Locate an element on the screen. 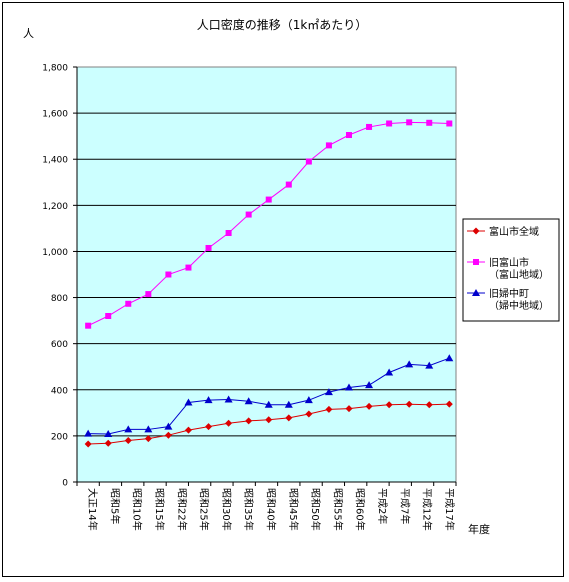  legend-label: 旧婦中町 is located at coordinates (509, 293).